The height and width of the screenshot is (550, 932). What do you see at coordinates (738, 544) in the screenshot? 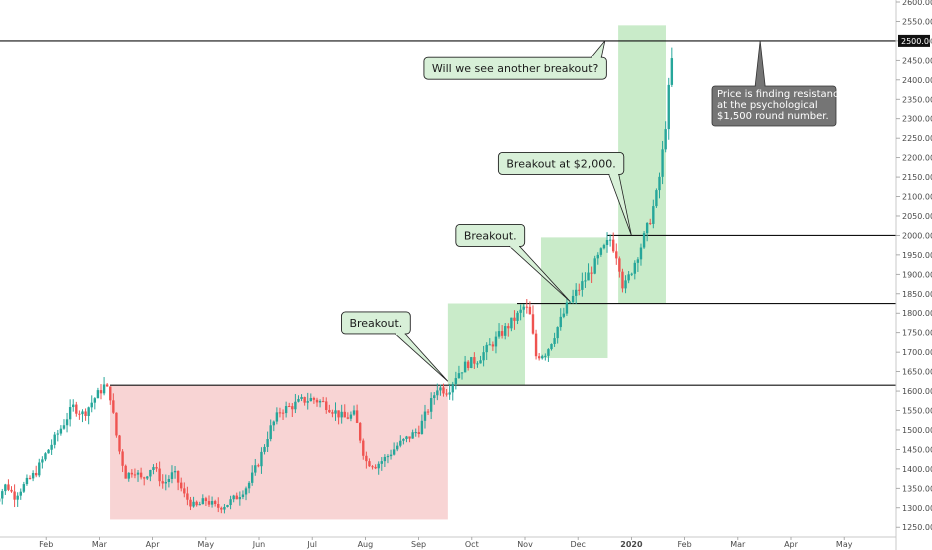
I see `time-tick-label: Mar` at bounding box center [738, 544].